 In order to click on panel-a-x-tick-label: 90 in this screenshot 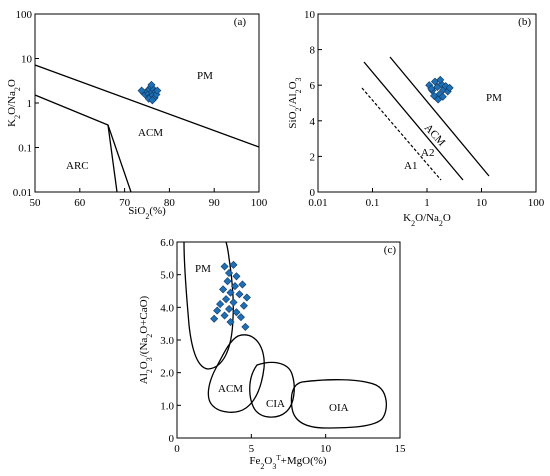, I will do `click(215, 203)`.